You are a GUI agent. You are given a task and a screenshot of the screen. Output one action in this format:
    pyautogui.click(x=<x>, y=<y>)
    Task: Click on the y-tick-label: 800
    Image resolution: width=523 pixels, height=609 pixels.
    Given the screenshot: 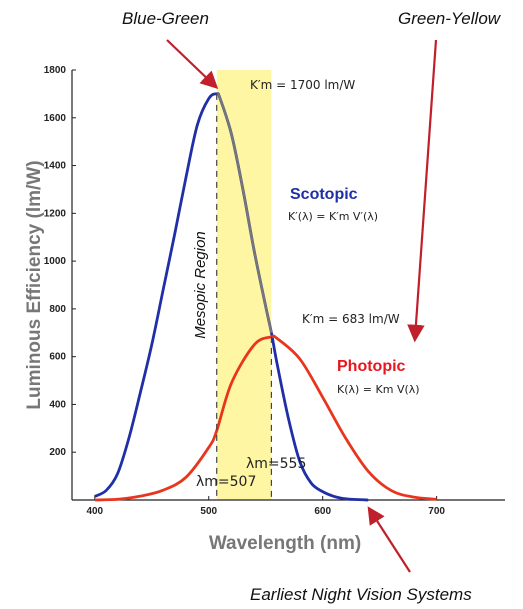 What is the action you would take?
    pyautogui.click(x=57, y=309)
    